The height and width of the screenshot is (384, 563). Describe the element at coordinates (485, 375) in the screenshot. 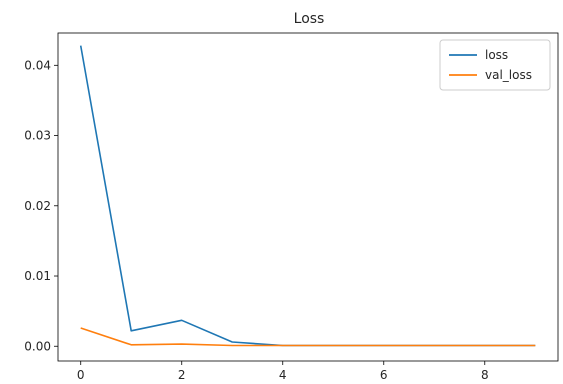

I see `x-tick-label: 8` at that location.